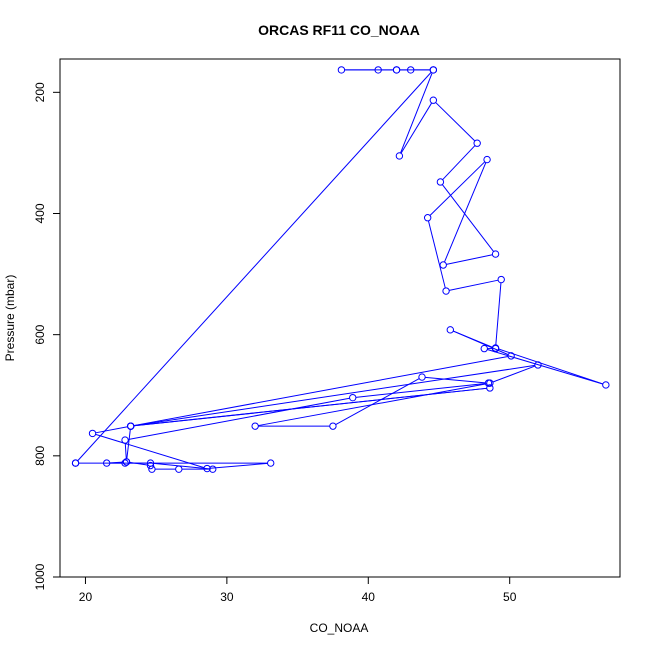 The image size is (650, 650). I want to click on x-tick-label: 20, so click(86, 597).